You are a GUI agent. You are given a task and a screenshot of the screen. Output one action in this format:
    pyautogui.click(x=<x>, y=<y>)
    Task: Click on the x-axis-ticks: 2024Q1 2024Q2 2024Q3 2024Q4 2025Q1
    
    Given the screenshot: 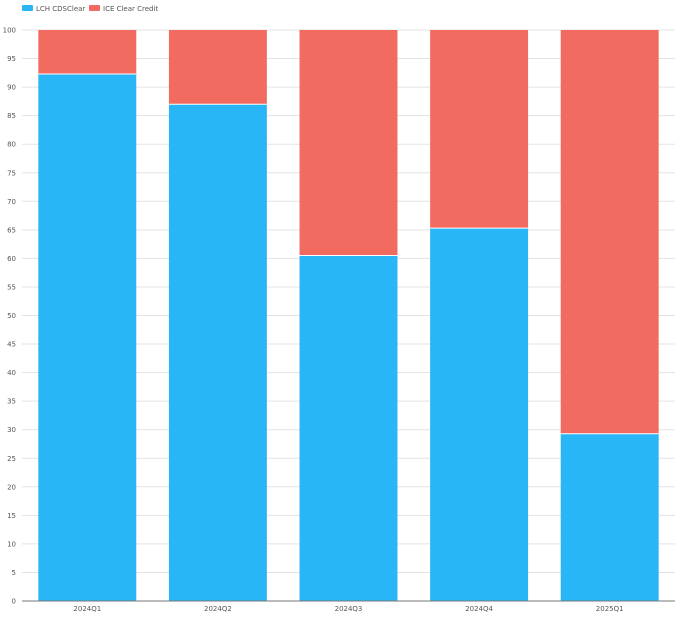 What is the action you would take?
    pyautogui.click(x=348, y=609)
    